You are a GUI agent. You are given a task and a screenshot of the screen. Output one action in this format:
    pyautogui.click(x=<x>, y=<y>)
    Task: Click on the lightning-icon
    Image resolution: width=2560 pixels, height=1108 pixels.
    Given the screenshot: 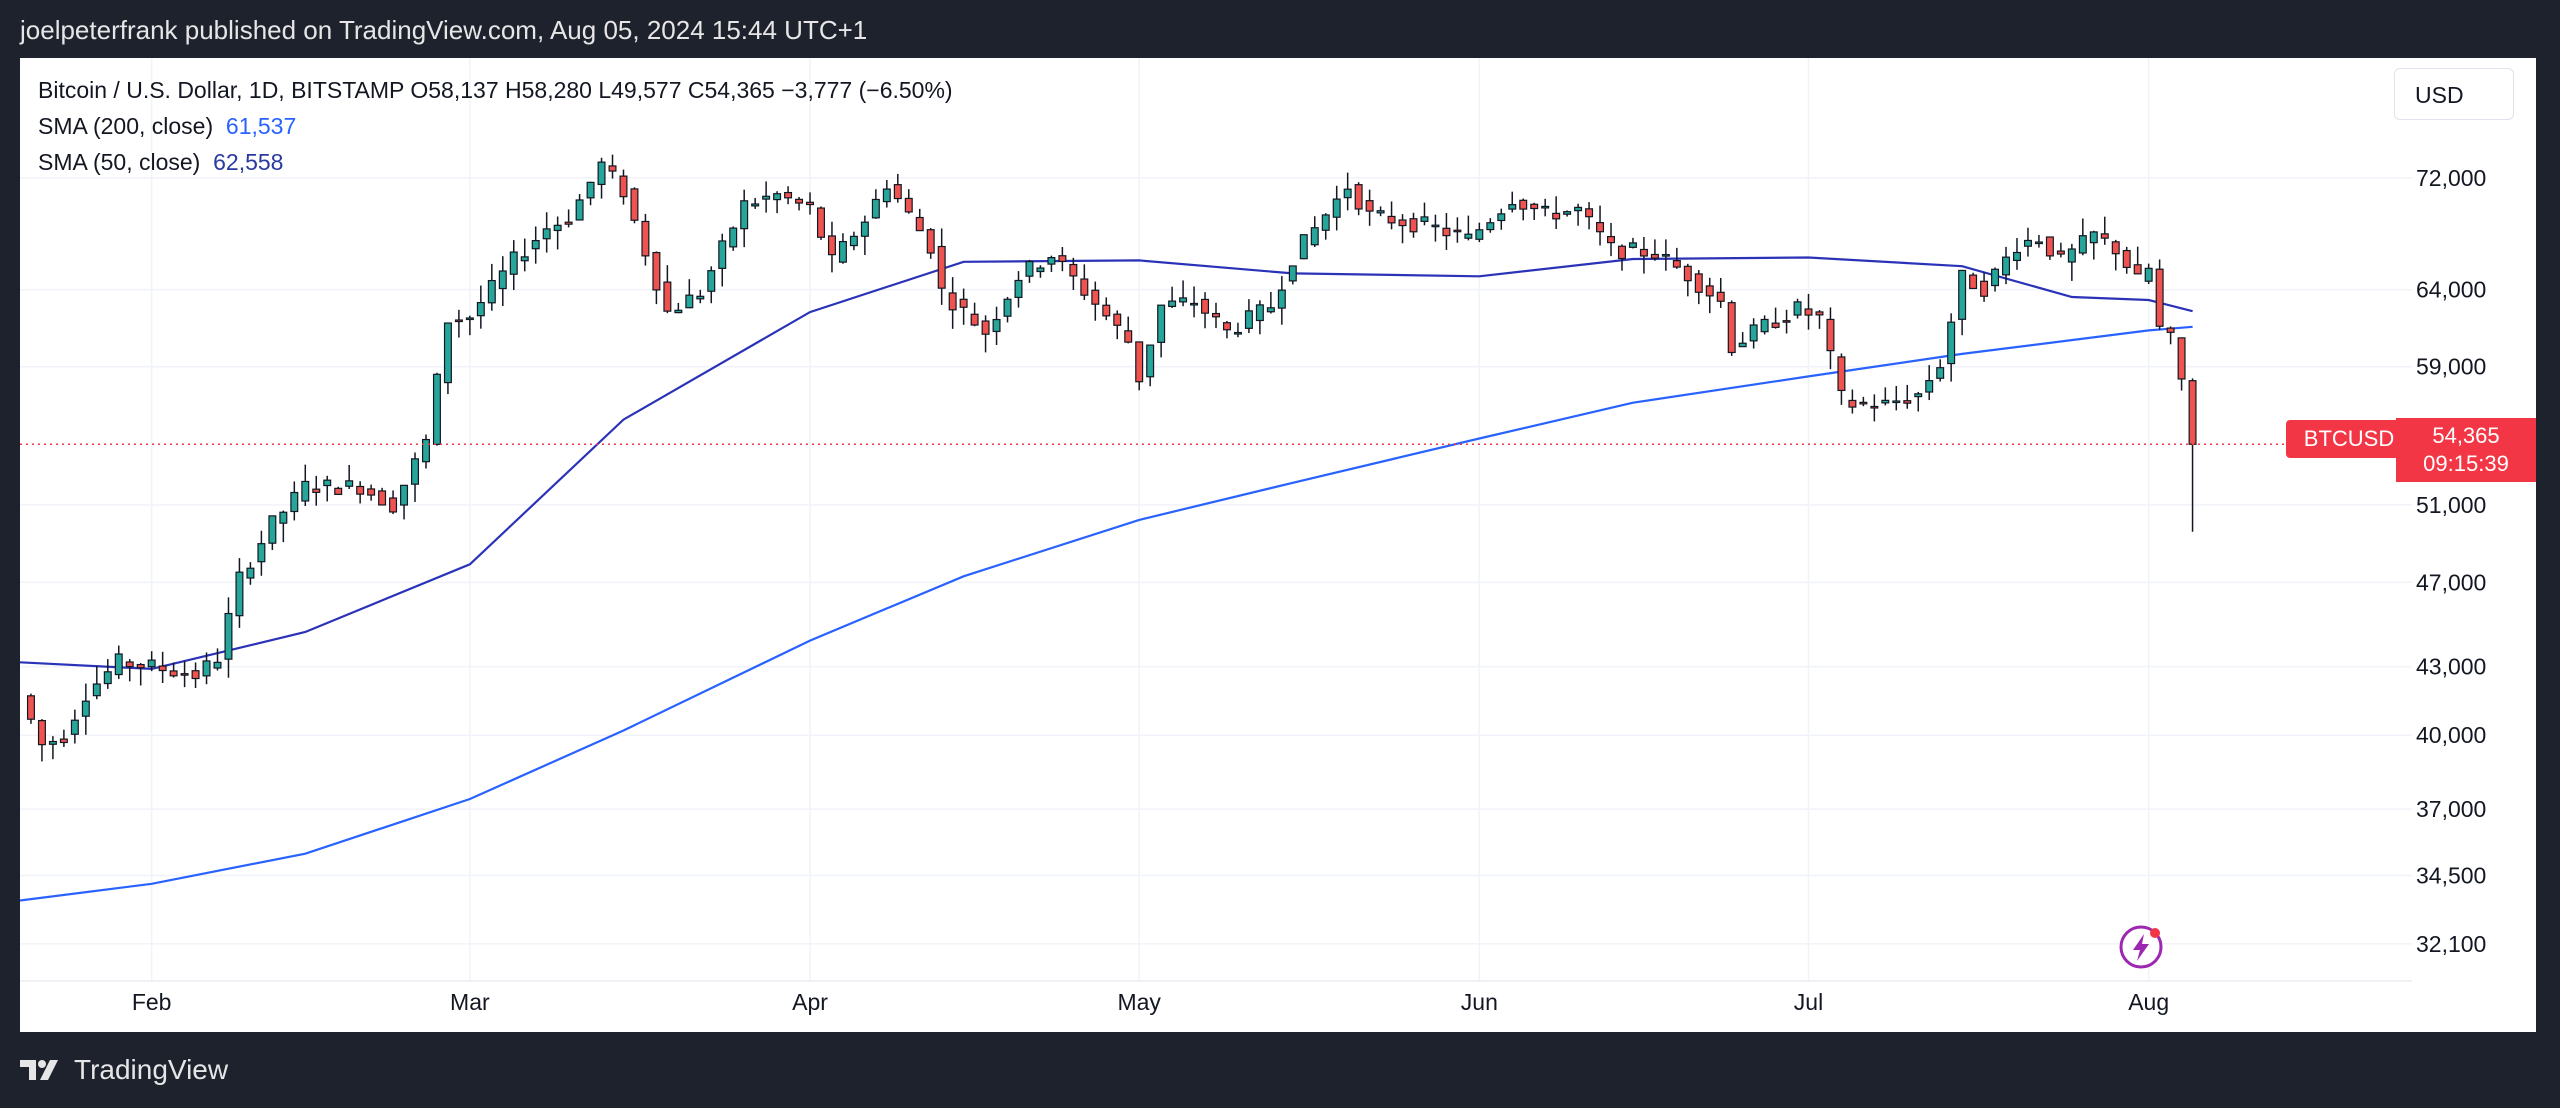 What is the action you would take?
    pyautogui.click(x=2141, y=947)
    